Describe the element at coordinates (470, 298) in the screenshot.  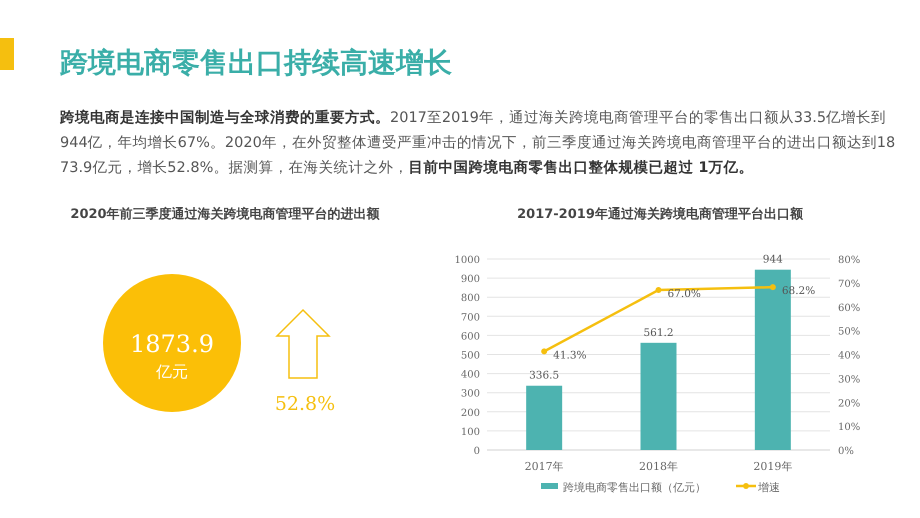
I see `y-tick-label: 800` at that location.